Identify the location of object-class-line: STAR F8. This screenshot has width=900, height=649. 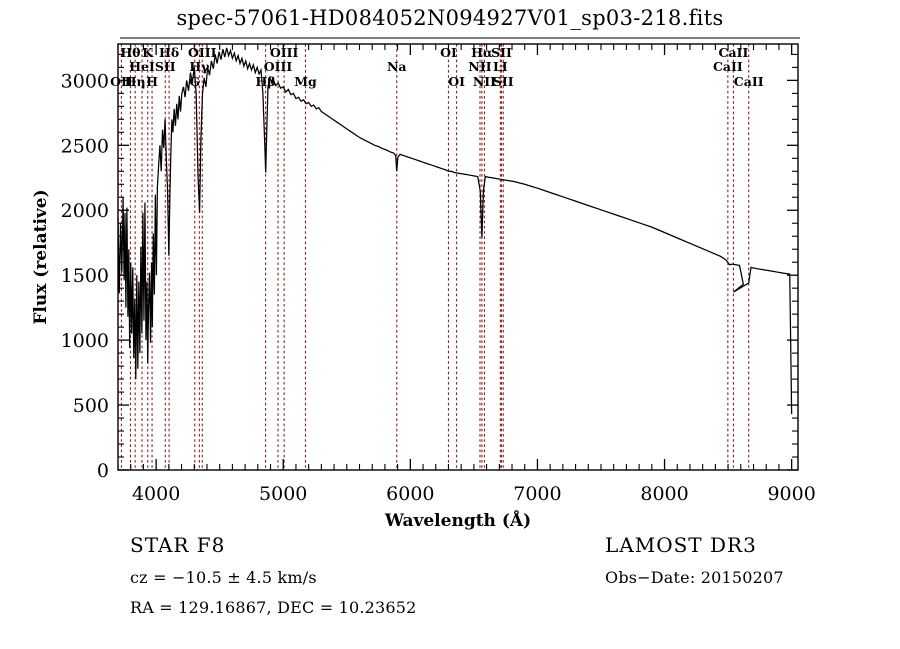
(178, 545).